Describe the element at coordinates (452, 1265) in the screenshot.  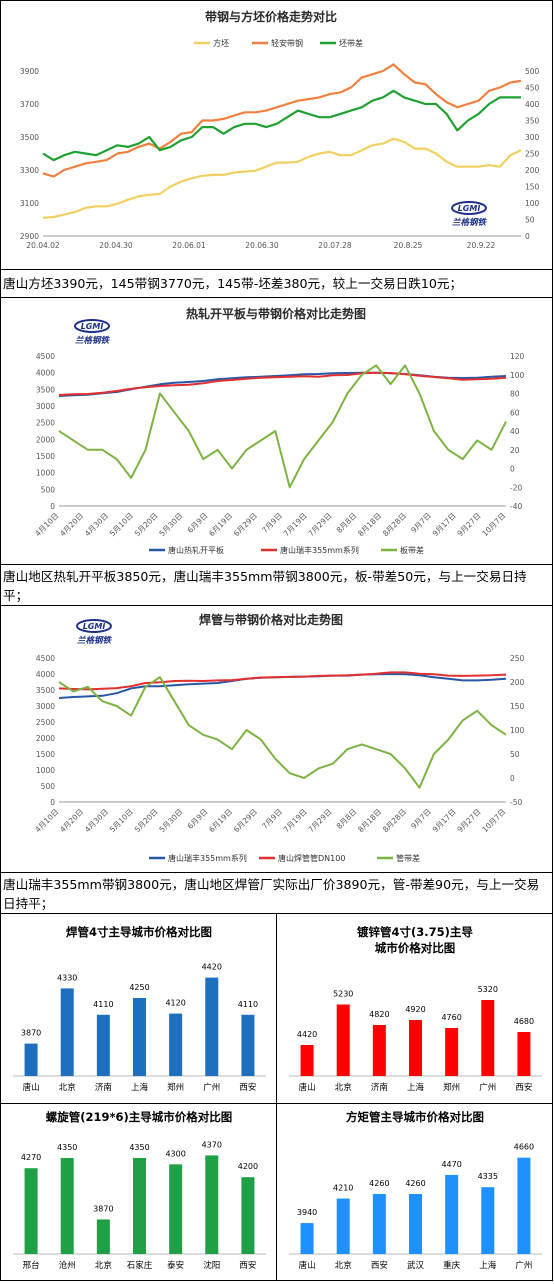
I see `bar-category-label: 重庆` at that location.